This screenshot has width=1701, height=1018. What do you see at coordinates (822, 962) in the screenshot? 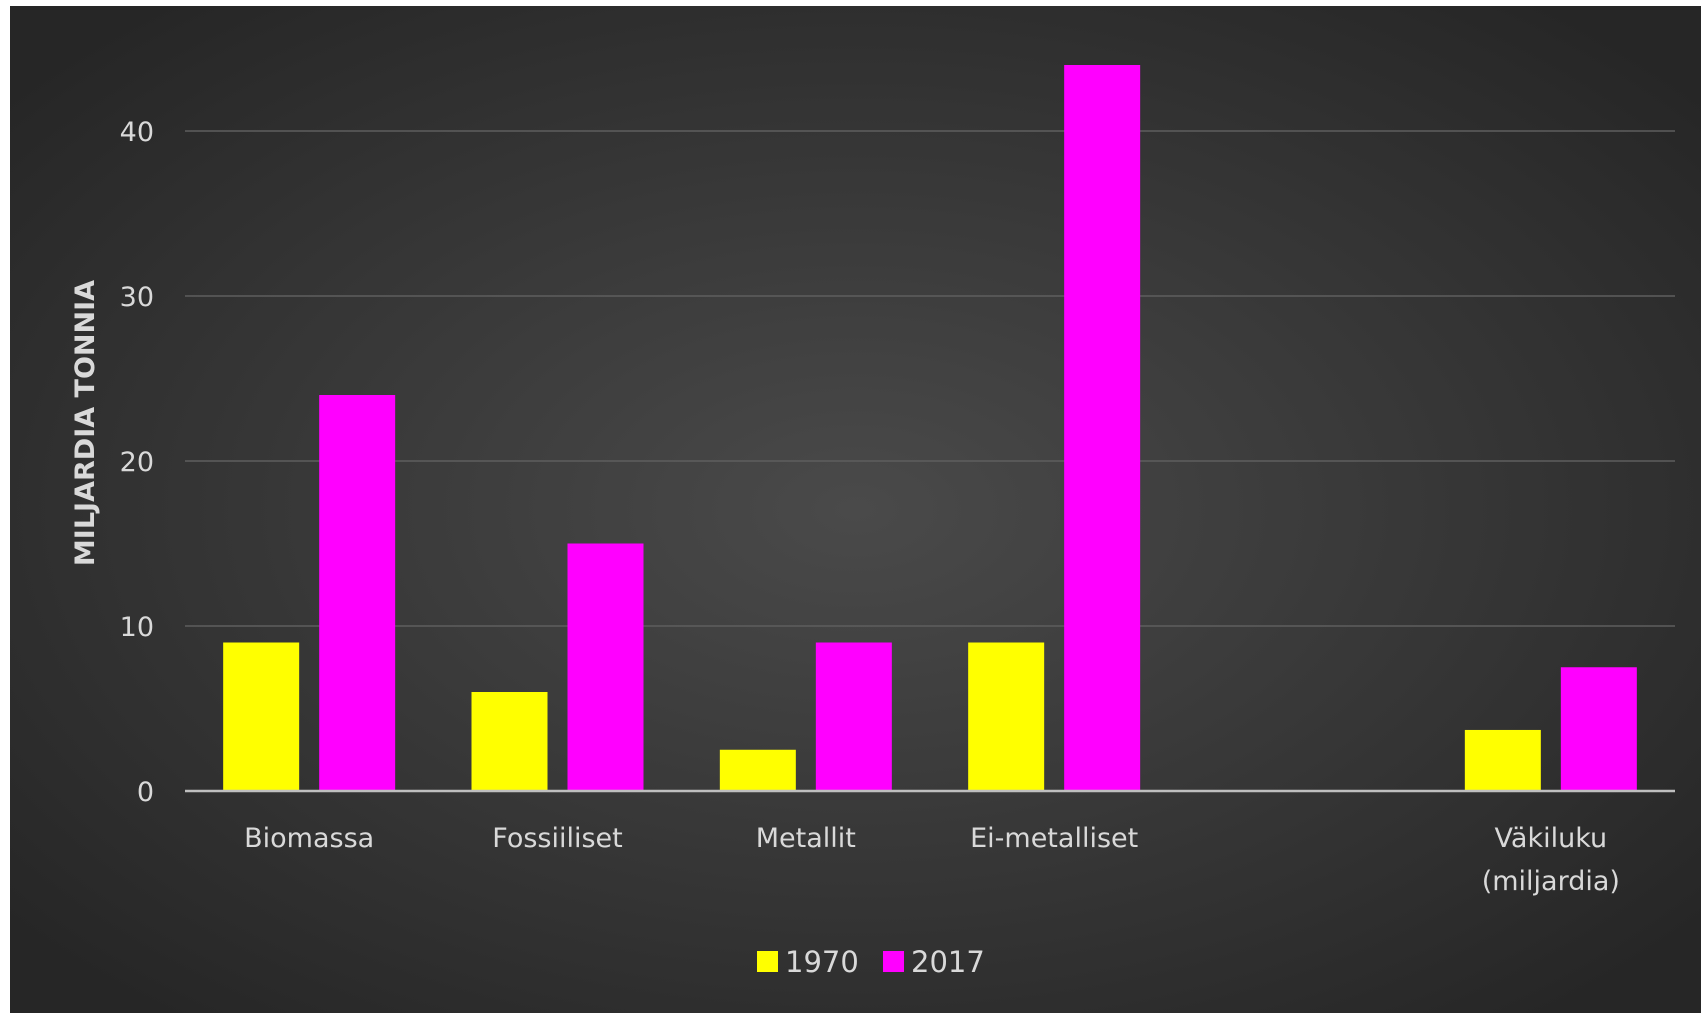
I see `legend-label-1970: 1970` at bounding box center [822, 962].